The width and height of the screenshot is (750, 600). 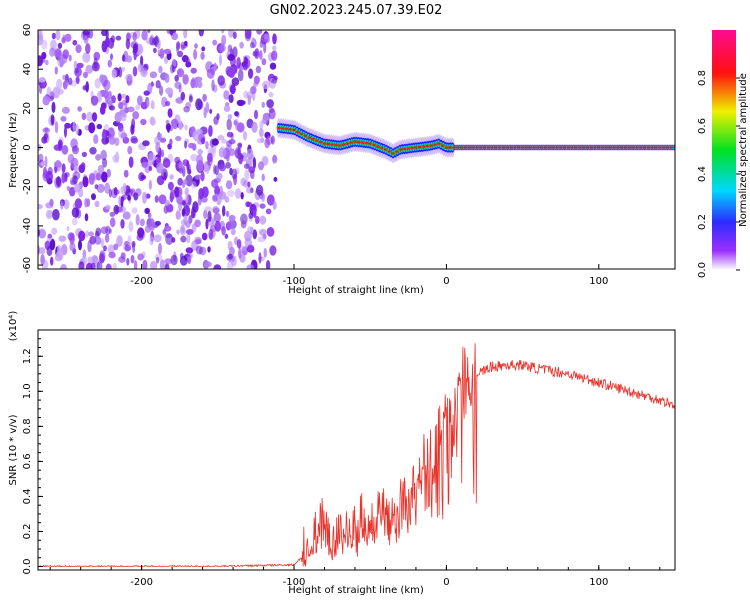 I want to click on y-tick-label: 0.6, so click(x=27, y=461).